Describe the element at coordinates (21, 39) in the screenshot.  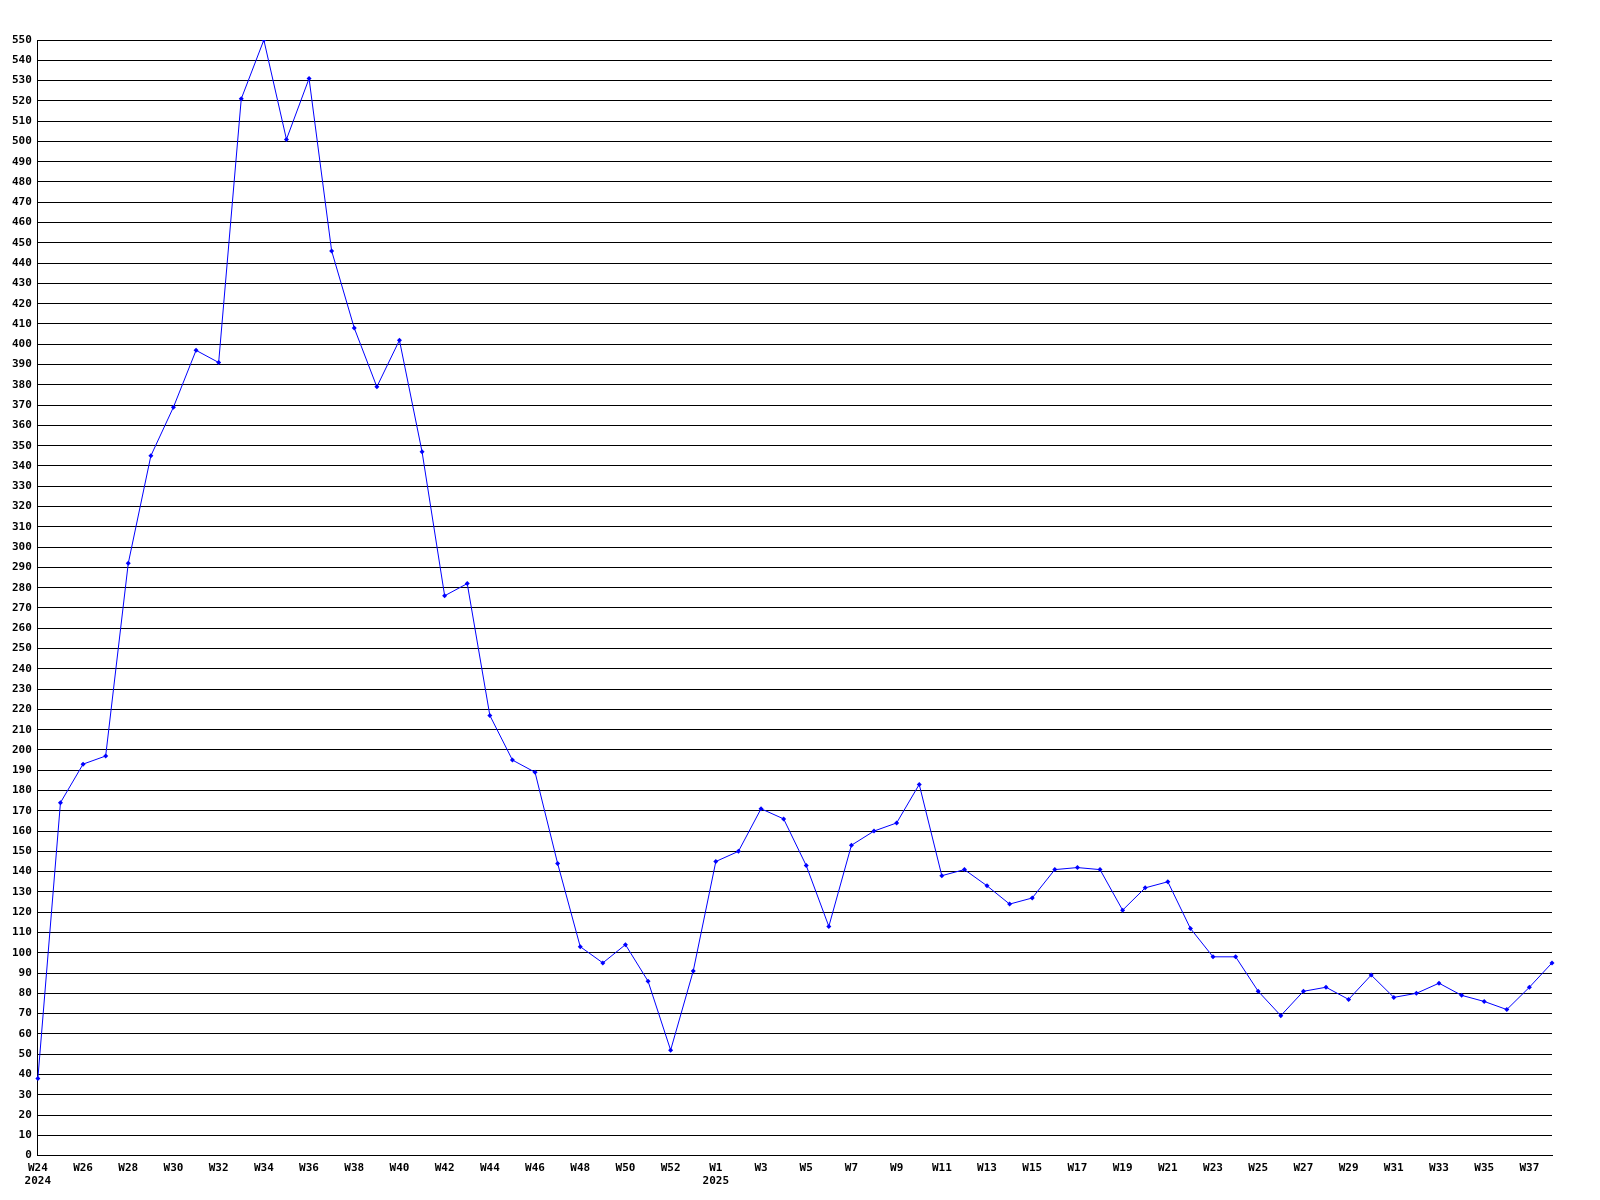
I see `y-tick-label: 550` at that location.